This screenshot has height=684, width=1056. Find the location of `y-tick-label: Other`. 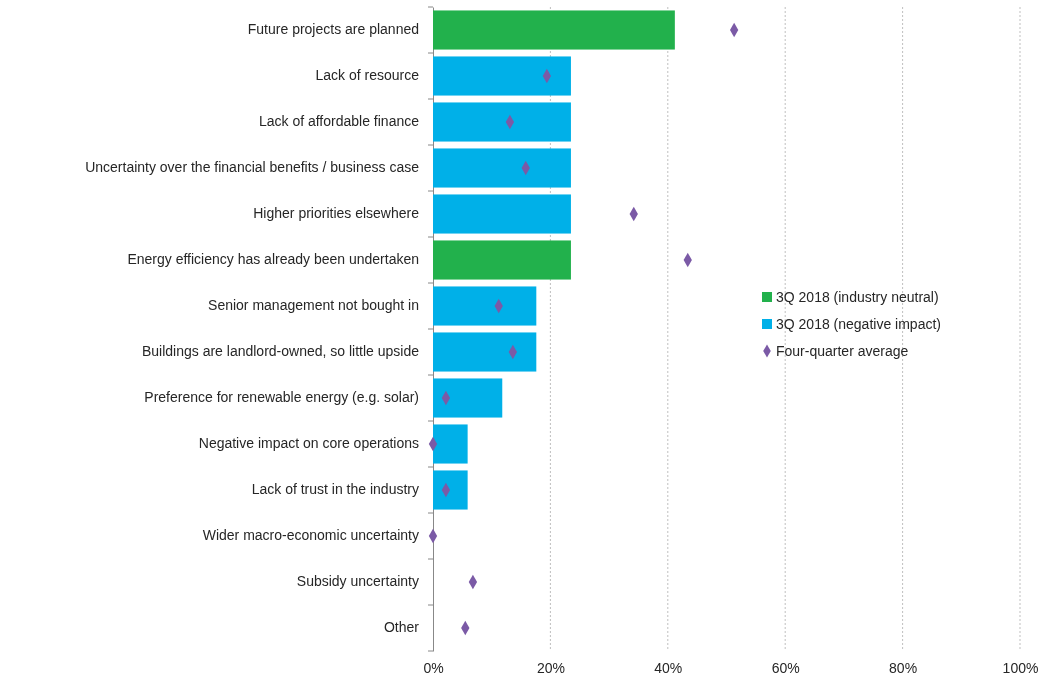

y-tick-label: Other is located at coordinates (401, 627).